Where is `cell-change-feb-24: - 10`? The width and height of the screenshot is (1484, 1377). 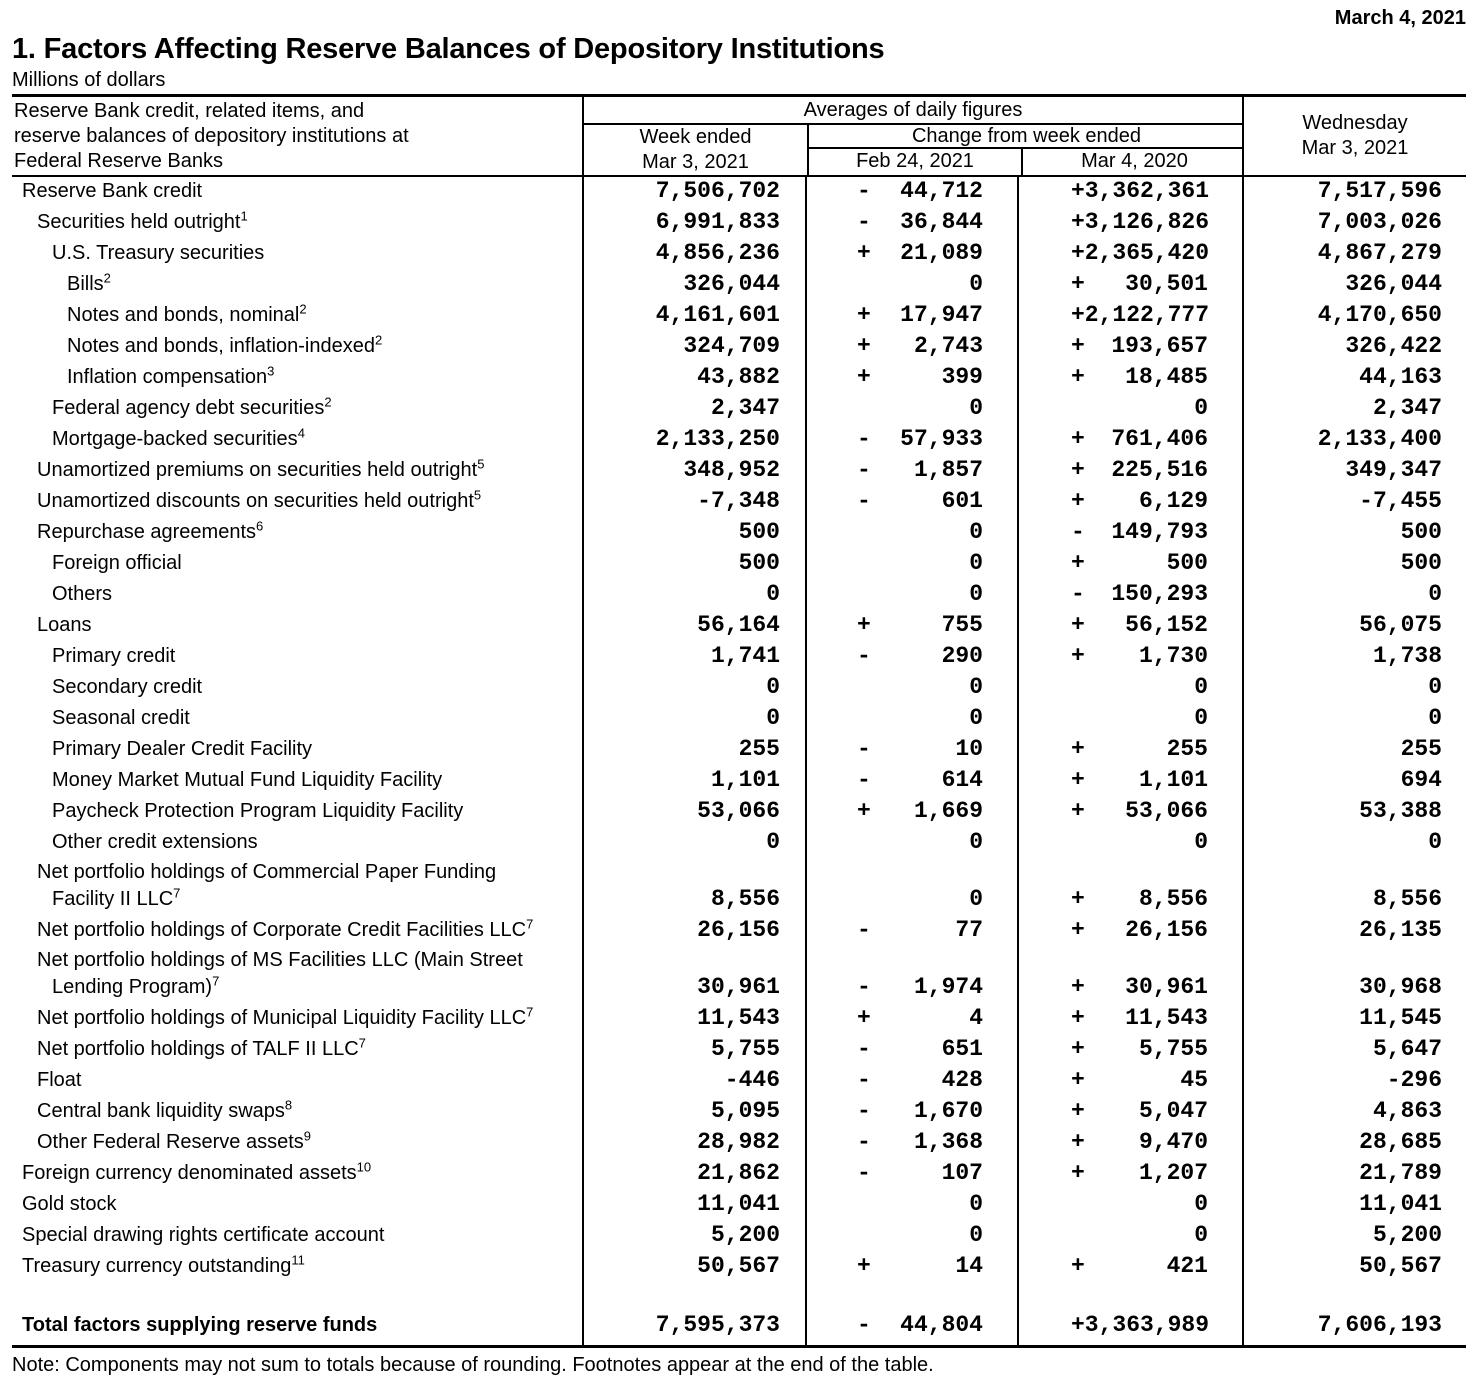
cell-change-feb-24: - 10 is located at coordinates (911, 750).